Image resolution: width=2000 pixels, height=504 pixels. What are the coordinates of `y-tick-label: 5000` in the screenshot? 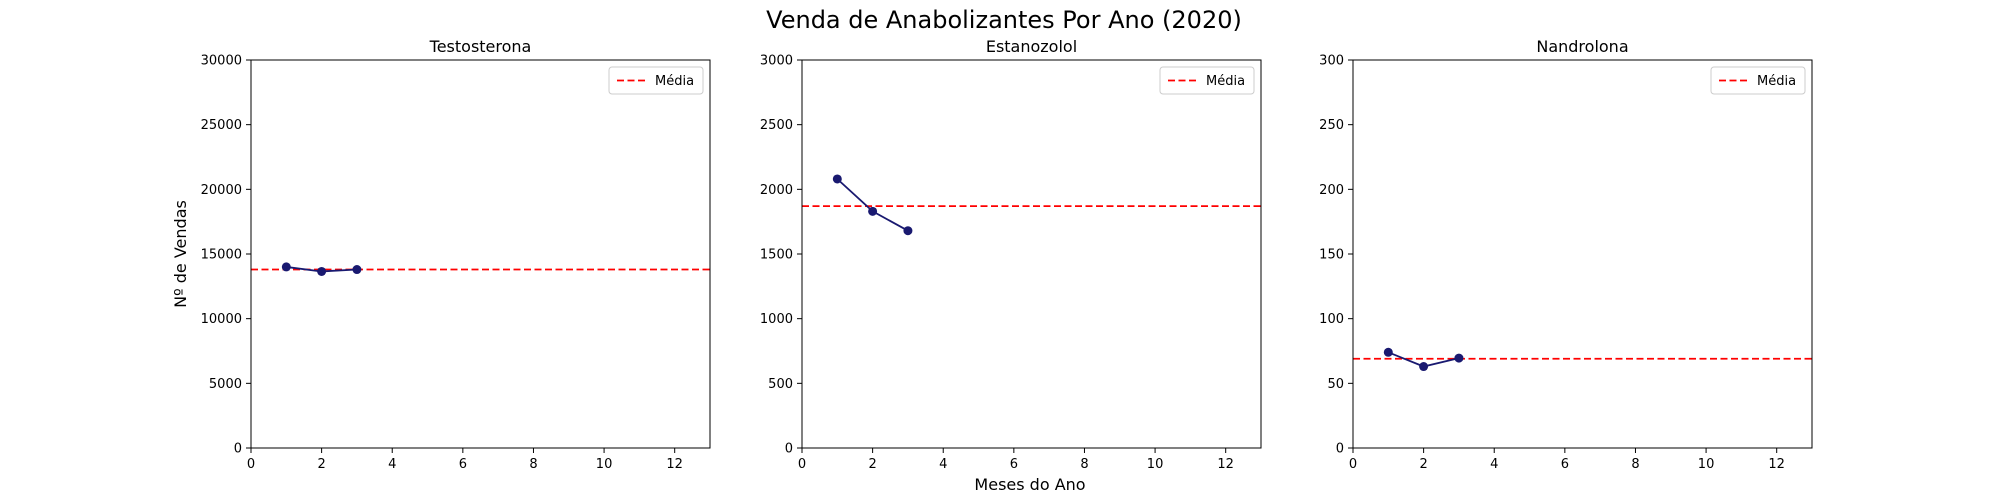 It's located at (225, 384).